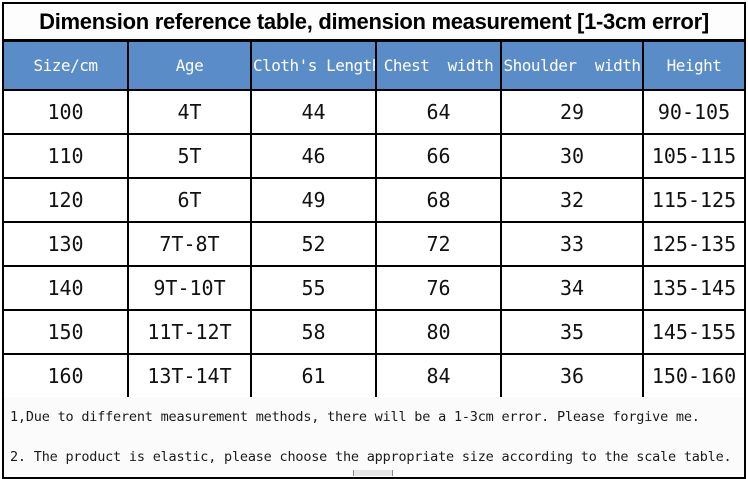  Describe the element at coordinates (572, 112) in the screenshot. I see `table-cell: 29` at that location.